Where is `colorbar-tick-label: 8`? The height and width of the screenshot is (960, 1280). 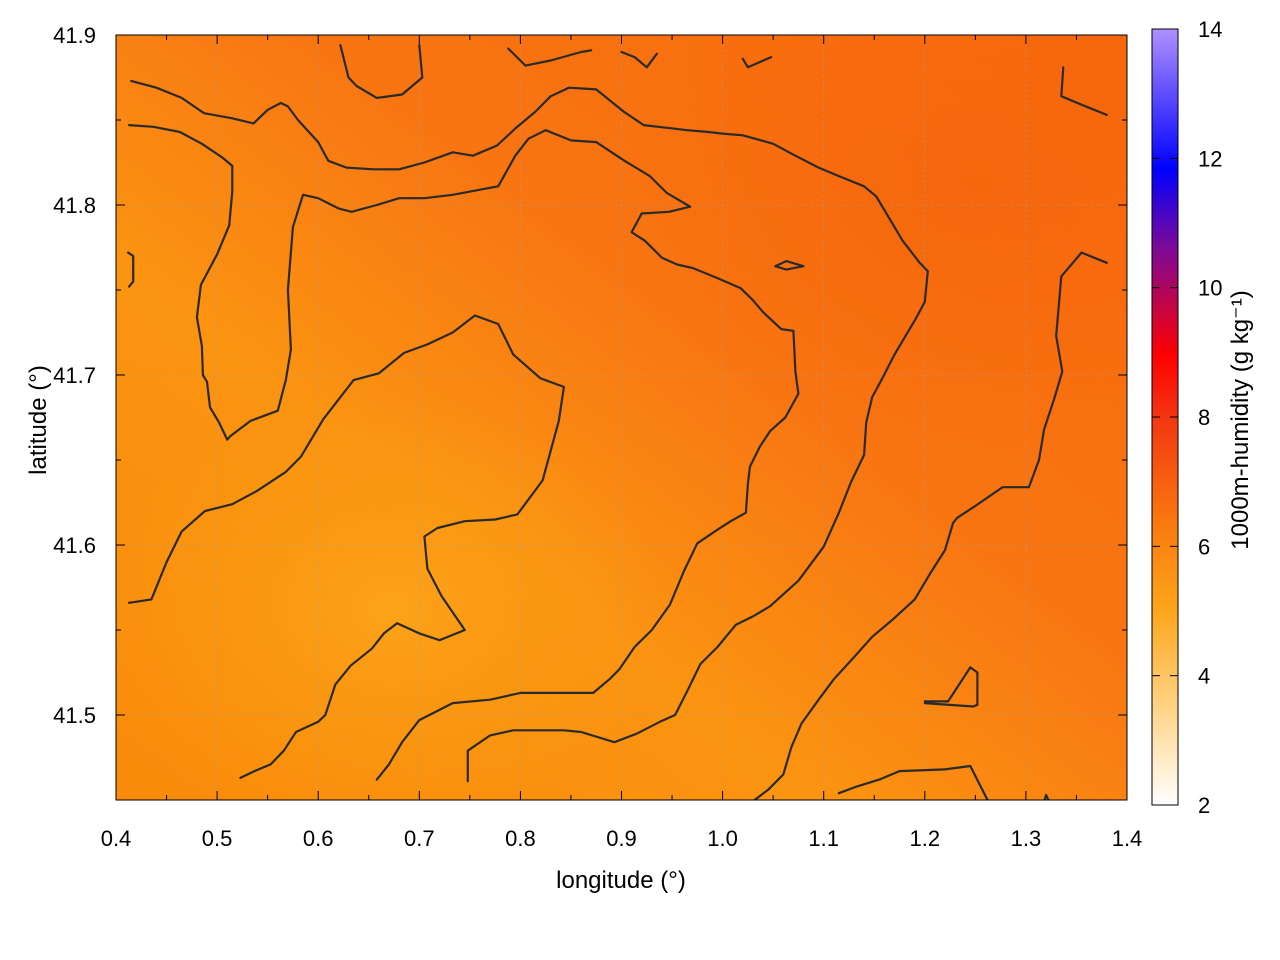 colorbar-tick-label: 8 is located at coordinates (1204, 417).